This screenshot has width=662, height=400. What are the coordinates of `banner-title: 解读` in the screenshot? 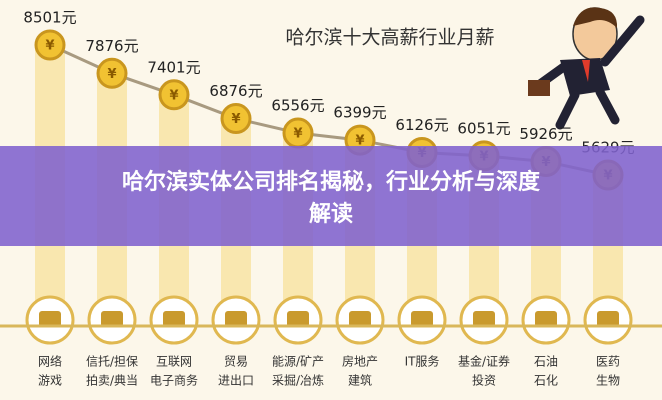 It's located at (331, 214).